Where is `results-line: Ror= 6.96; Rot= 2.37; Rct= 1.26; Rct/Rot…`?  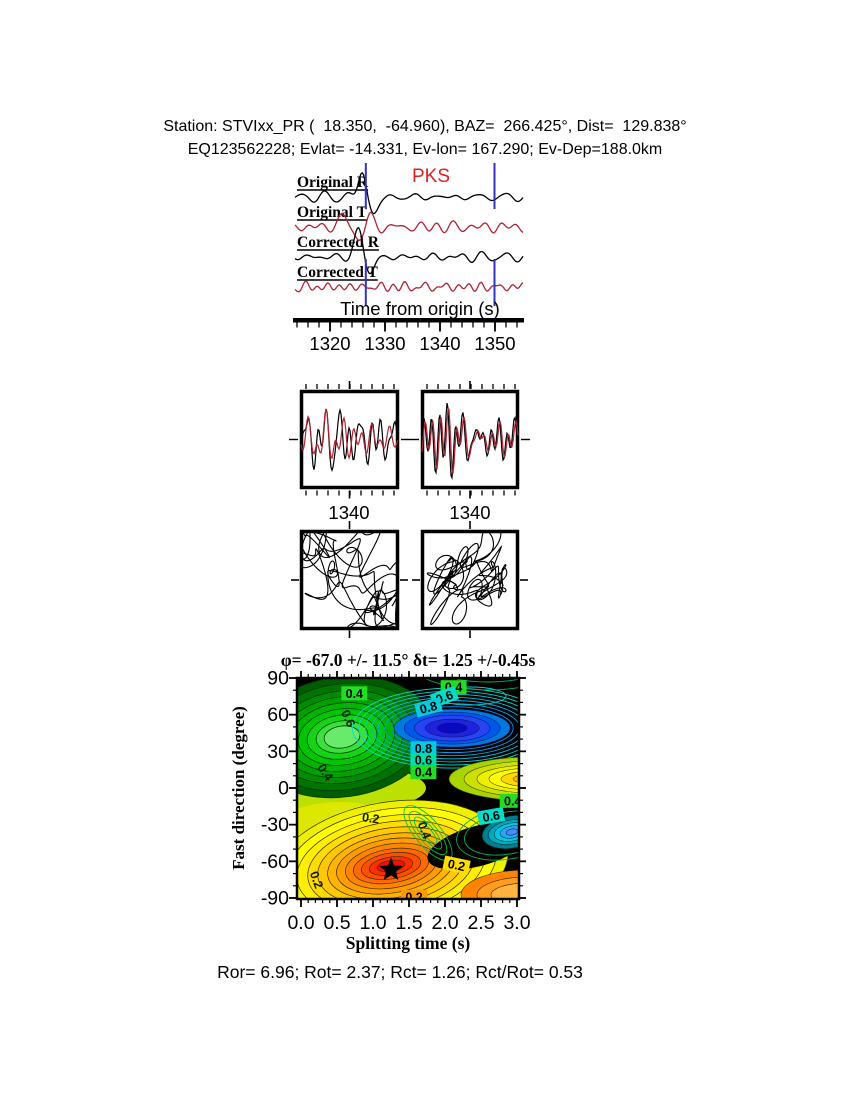 results-line: Ror= 6.96; Rot= 2.37; Rct= 1.26; Rct/Rot… is located at coordinates (400, 972).